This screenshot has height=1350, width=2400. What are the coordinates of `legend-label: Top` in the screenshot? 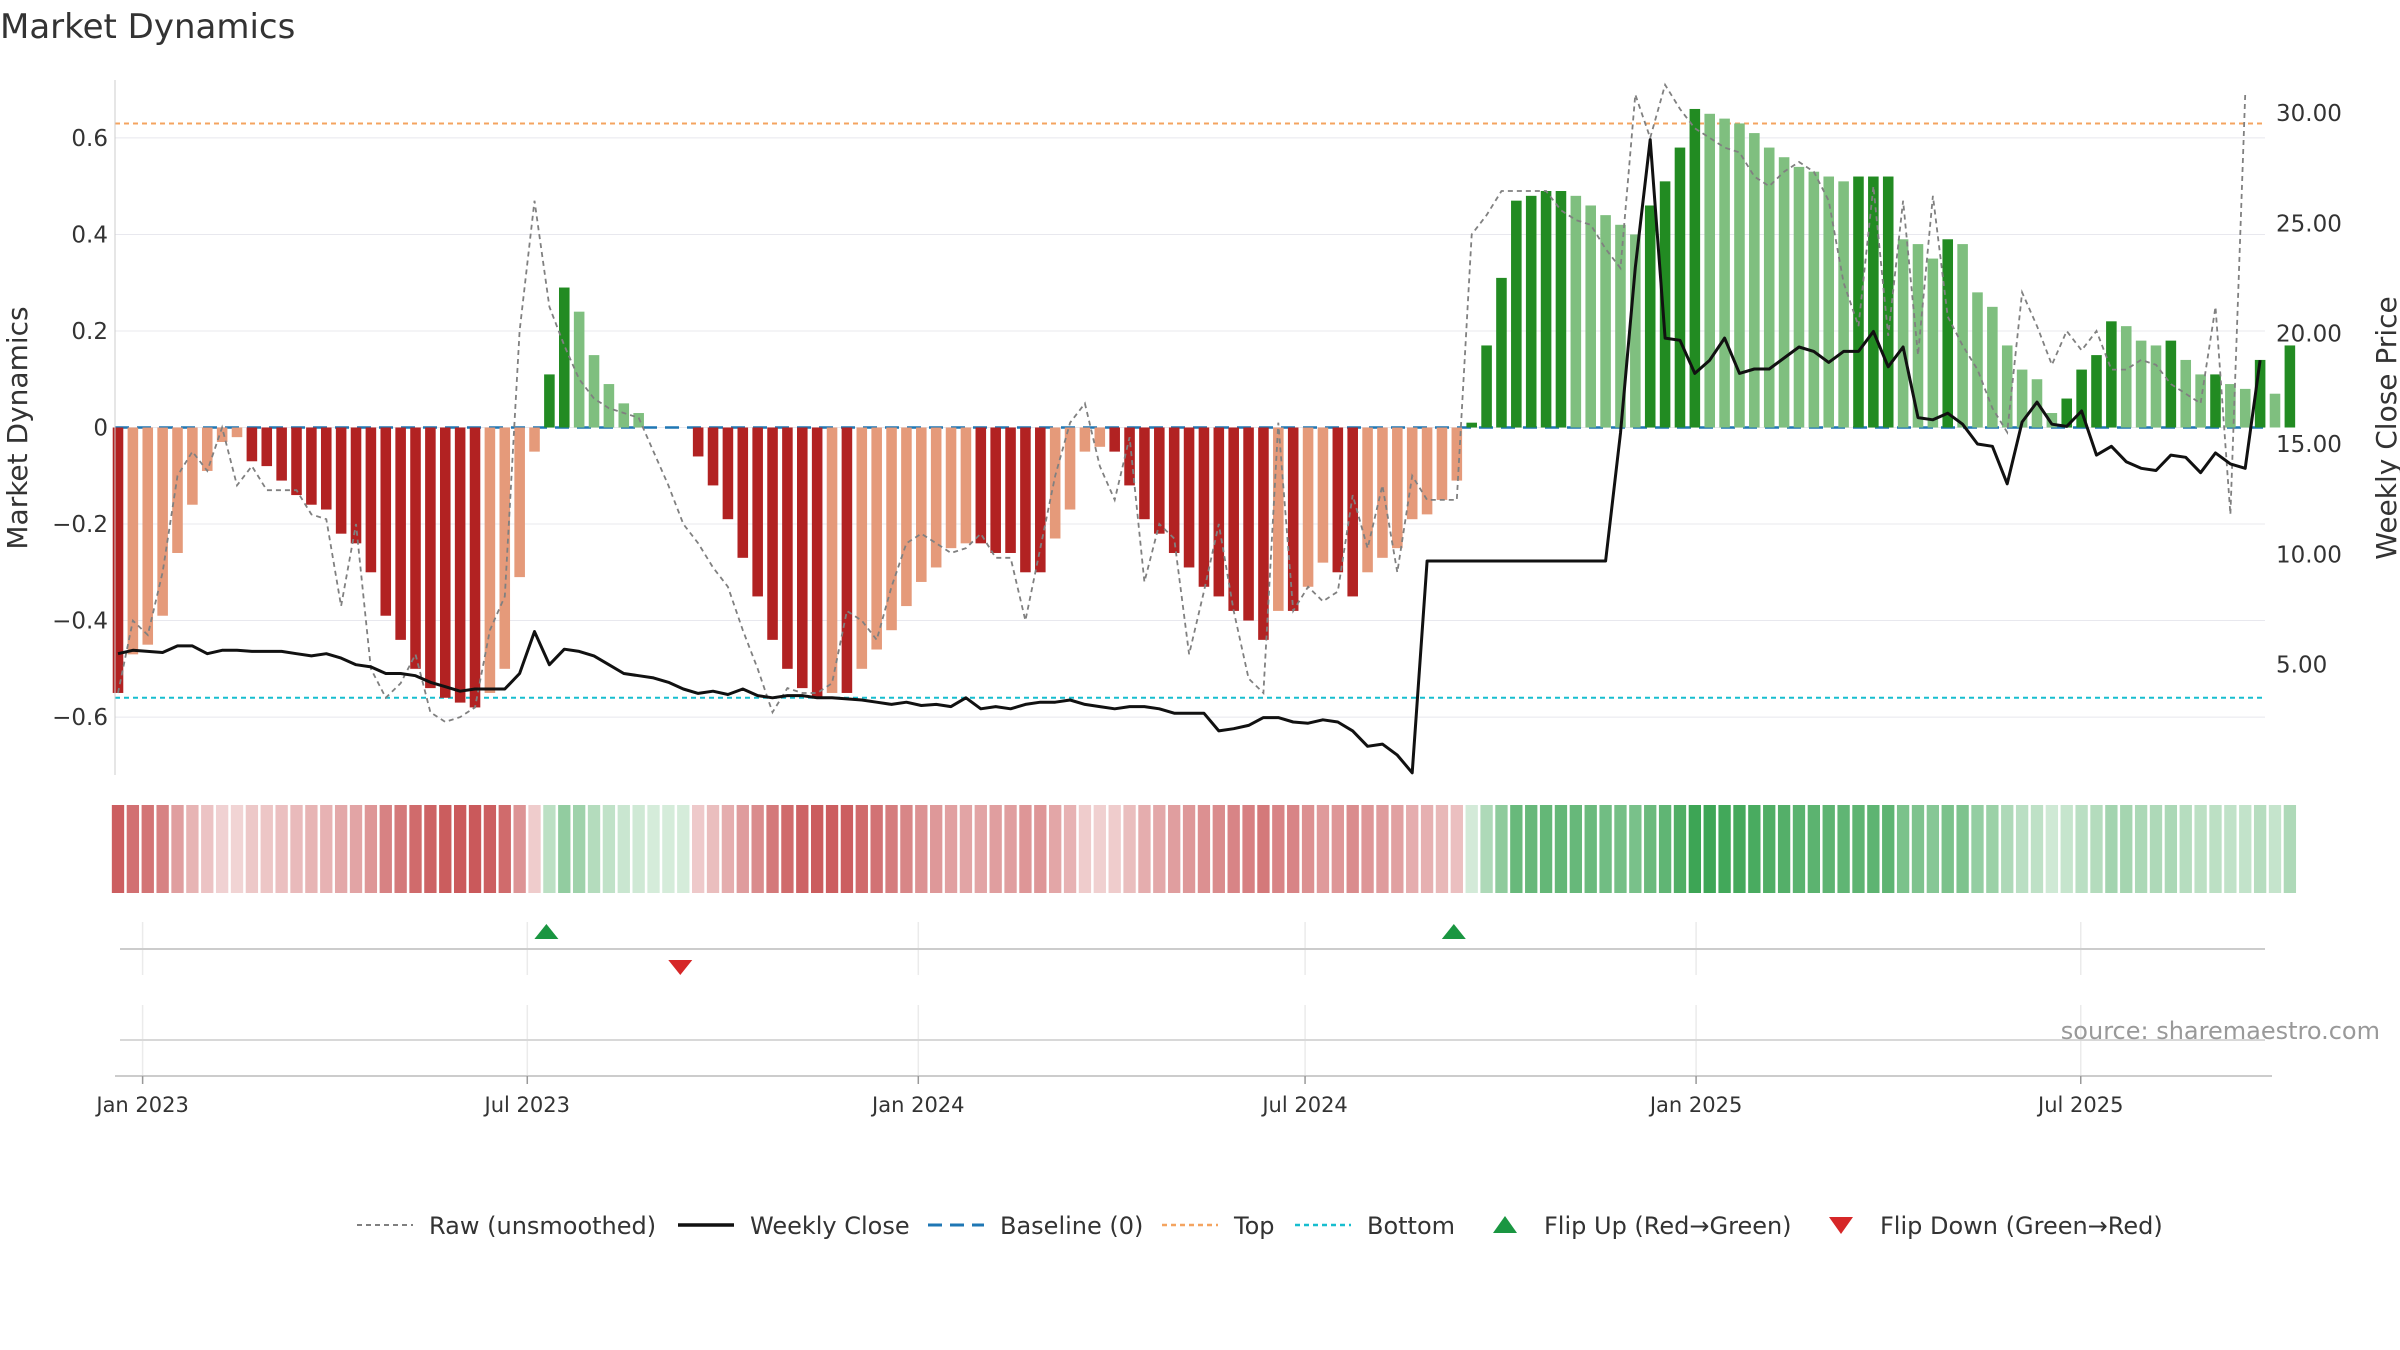 It's located at (1254, 1226).